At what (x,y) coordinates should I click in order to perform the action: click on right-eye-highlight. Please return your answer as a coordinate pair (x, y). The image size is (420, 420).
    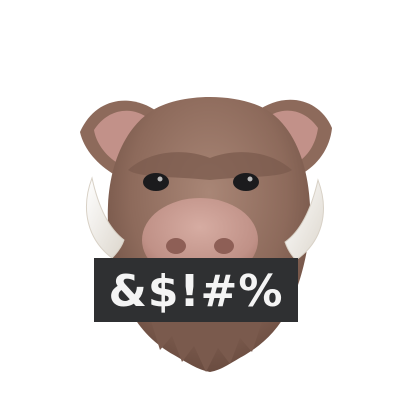
    Looking at the image, I should click on (250, 179).